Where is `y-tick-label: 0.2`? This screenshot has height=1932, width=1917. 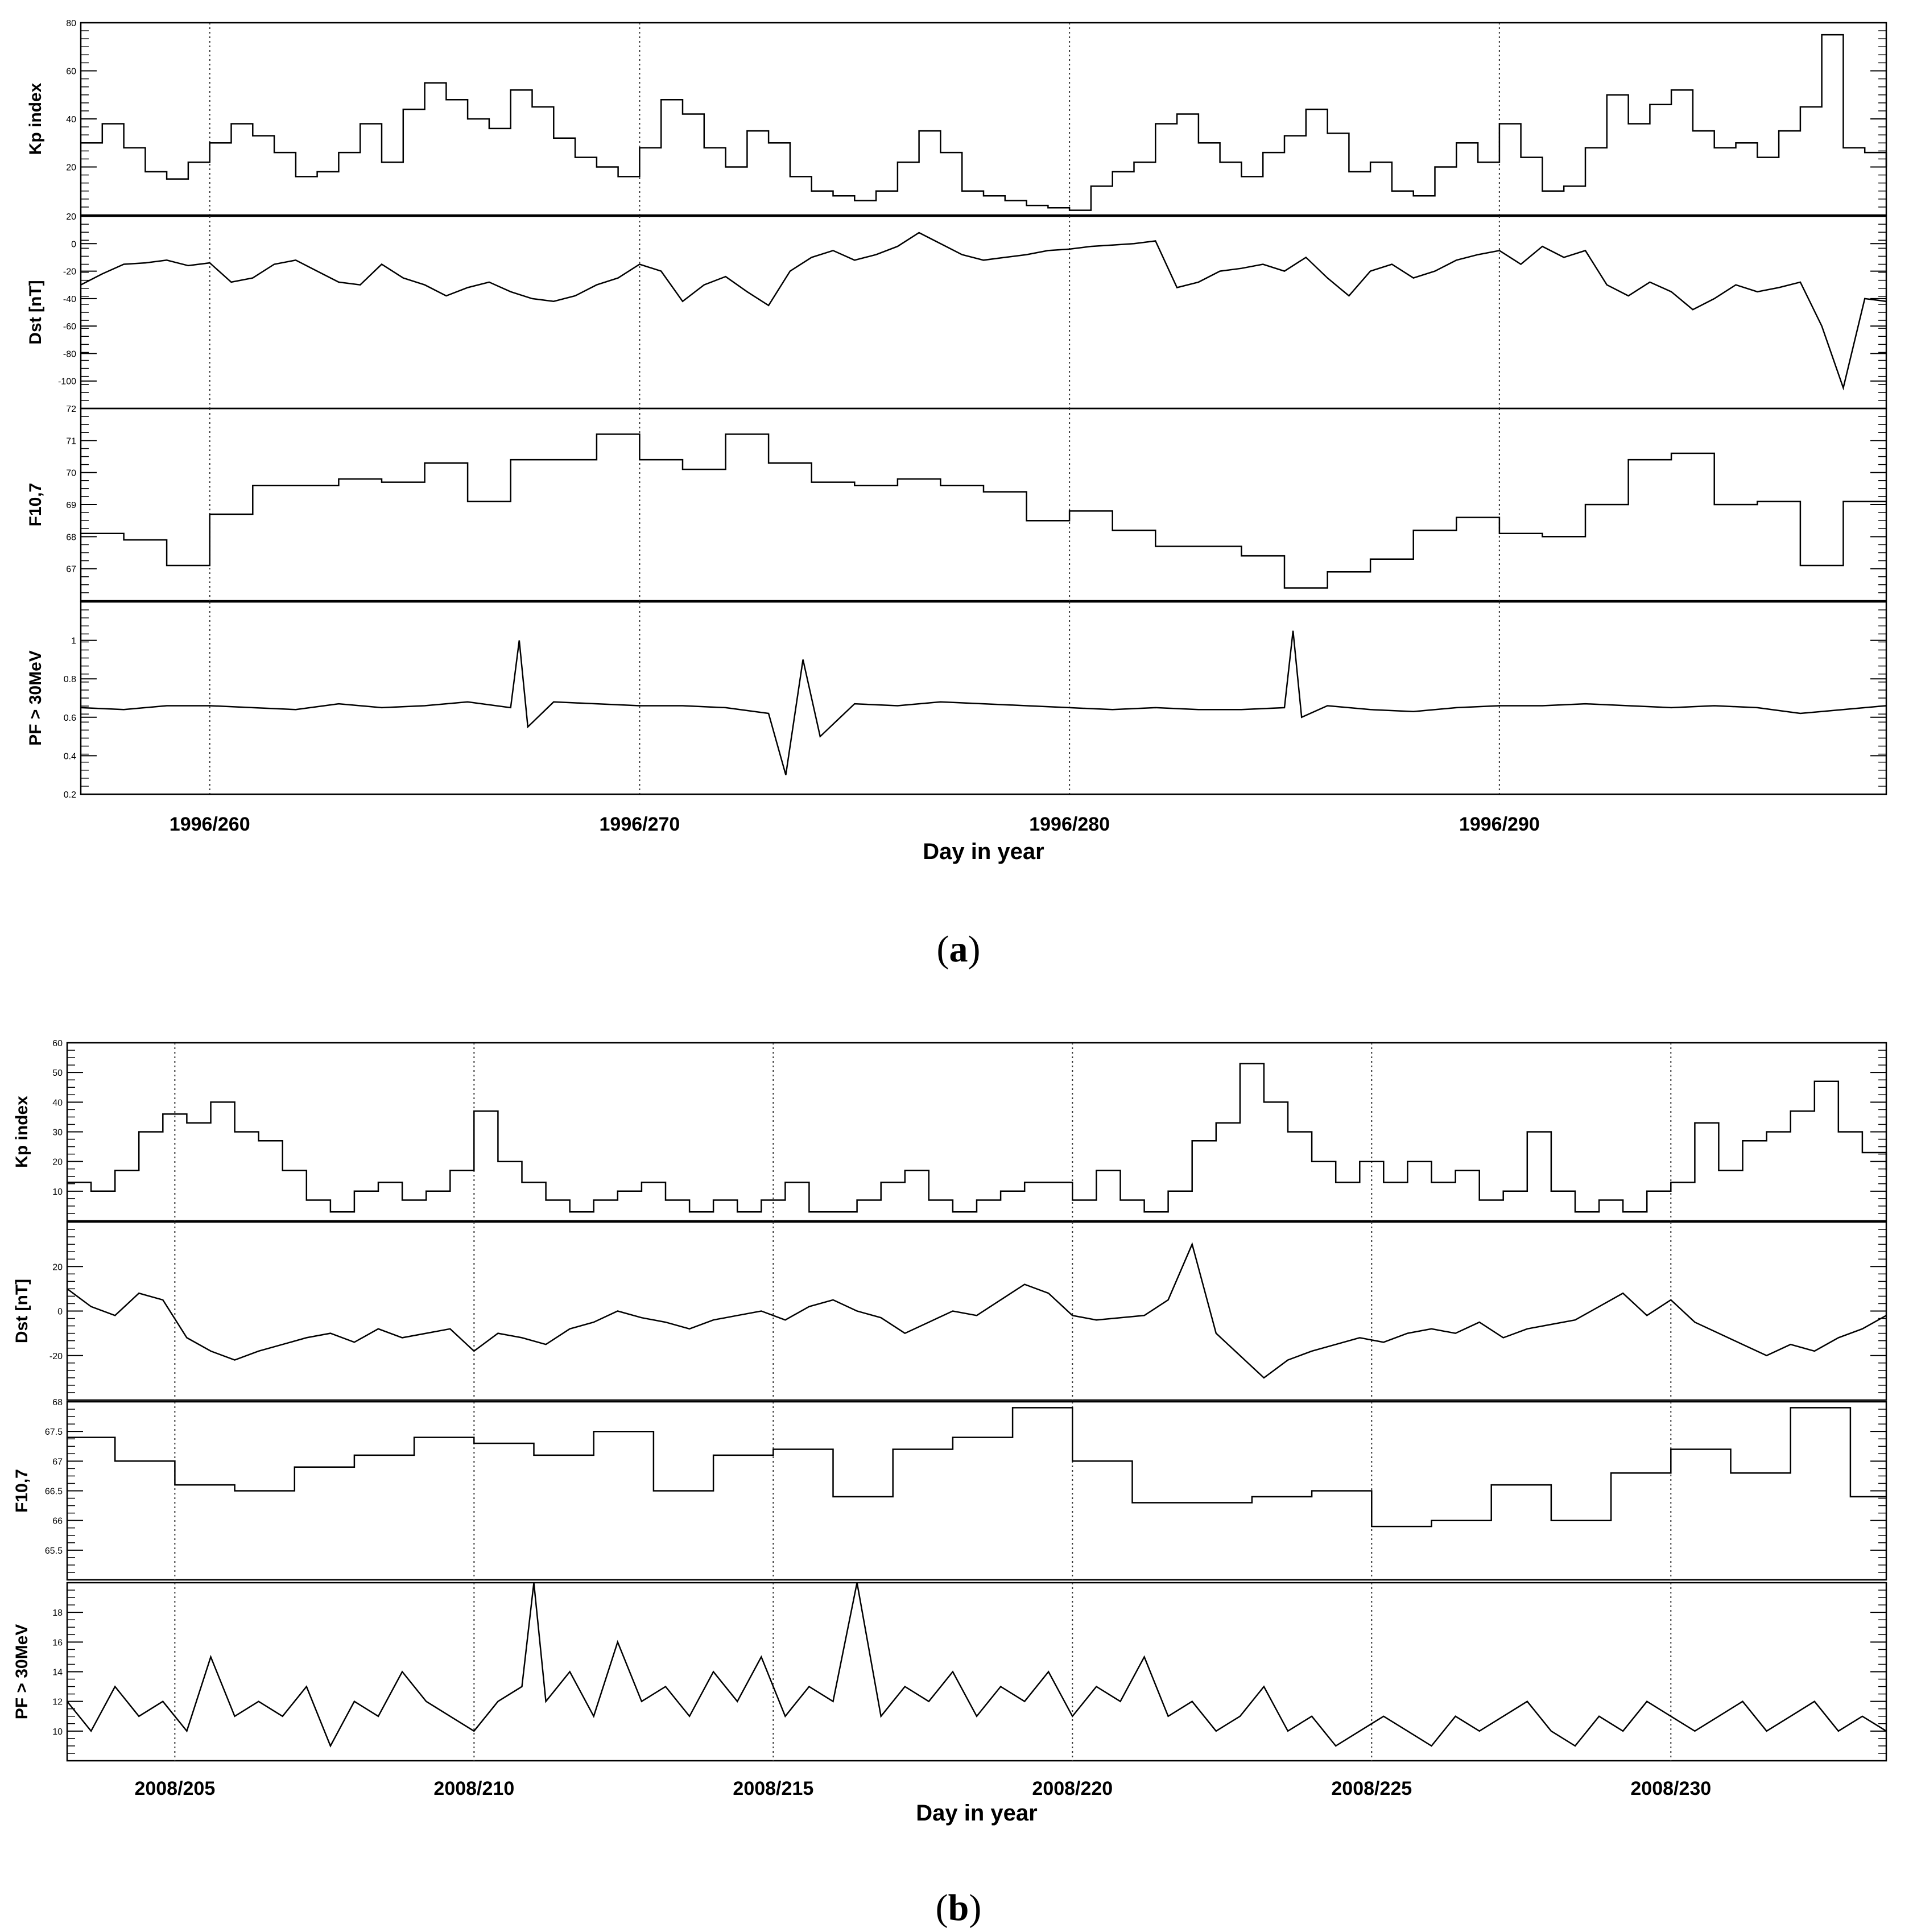 y-tick-label: 0.2 is located at coordinates (70, 795).